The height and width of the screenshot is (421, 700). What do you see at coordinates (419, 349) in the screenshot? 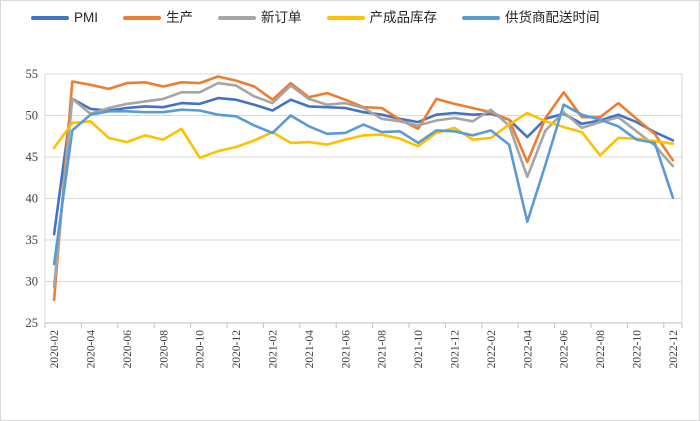
I see `x-axis-tick-label: 2021-10` at bounding box center [419, 349].